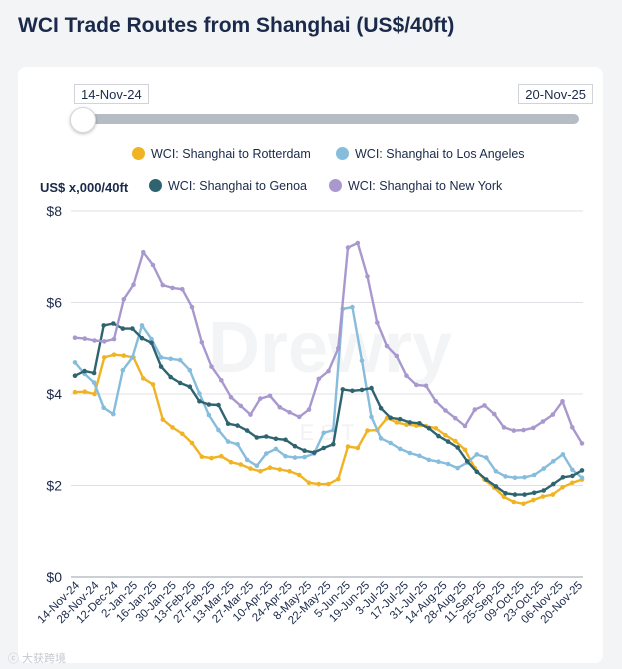  What do you see at coordinates (555, 94) in the screenshot?
I see `range-end-date: 20-Nov-25` at bounding box center [555, 94].